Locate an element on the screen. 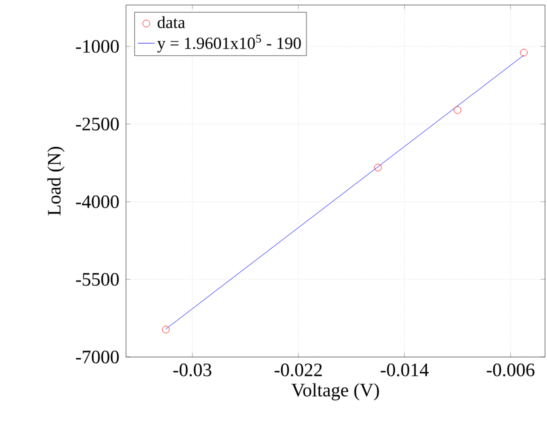 The image size is (547, 425). y-tick-label: -2500 is located at coordinates (97, 124).